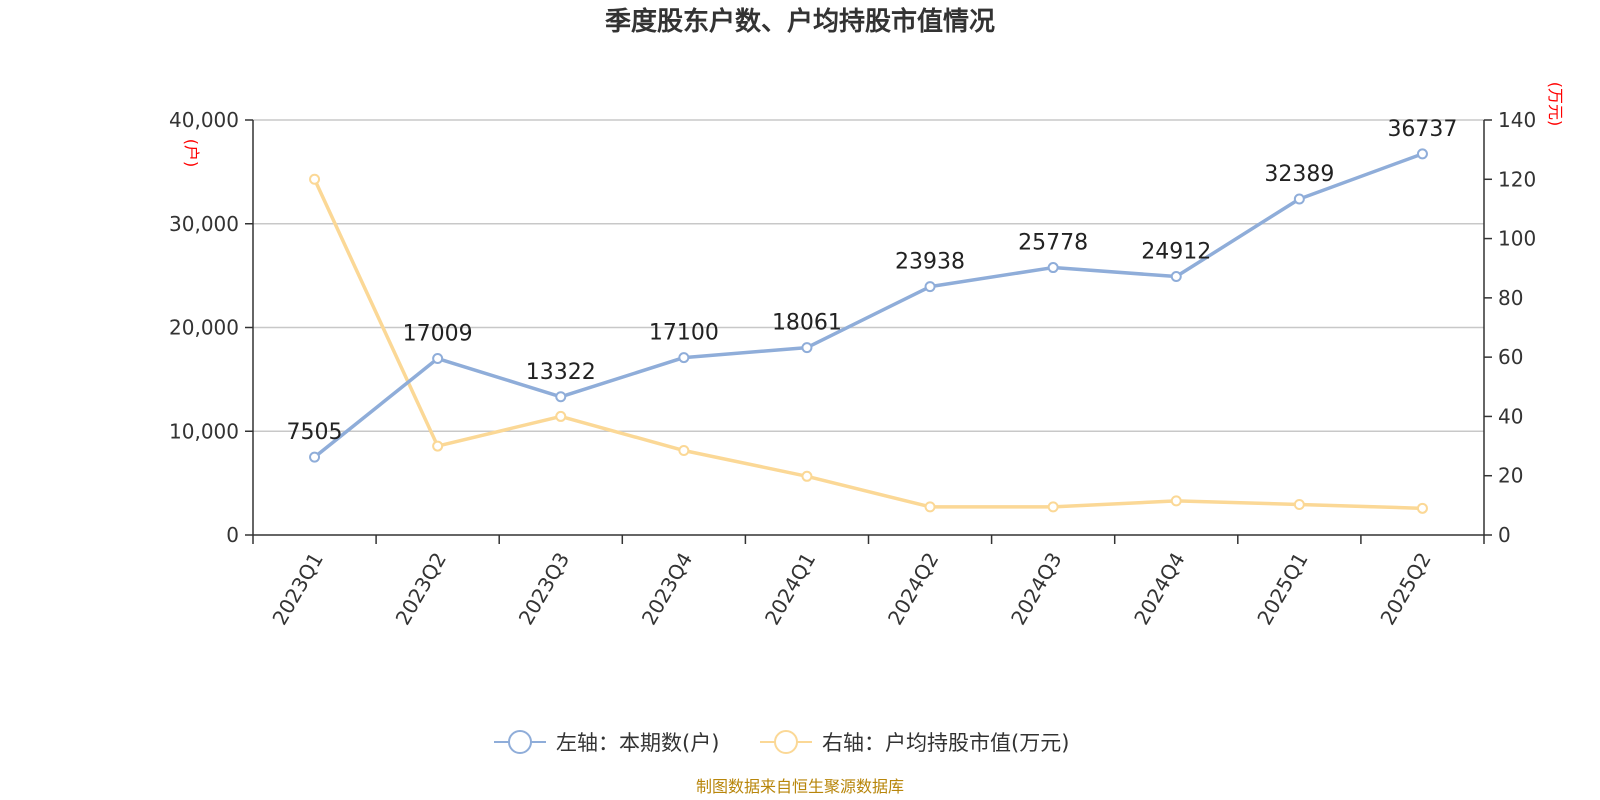 Image resolution: width=1600 pixels, height=800 pixels. Describe the element at coordinates (930, 262) in the screenshot. I see `data-label: 23938` at that location.